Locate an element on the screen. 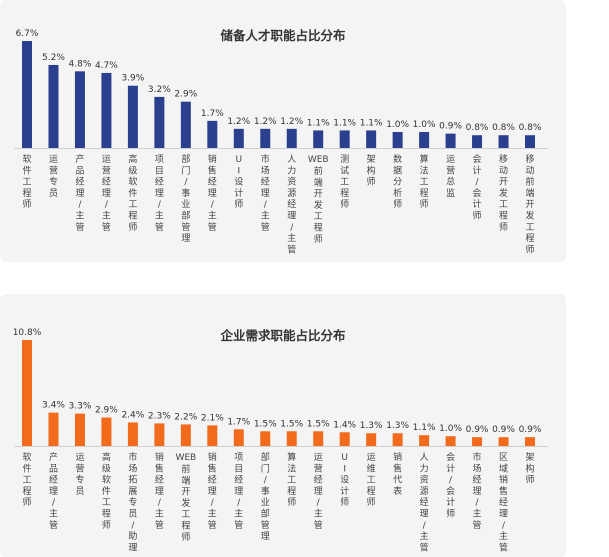 Image resolution: width=609 pixels, height=557 pixels. svg-text: 发 is located at coordinates (529, 216).